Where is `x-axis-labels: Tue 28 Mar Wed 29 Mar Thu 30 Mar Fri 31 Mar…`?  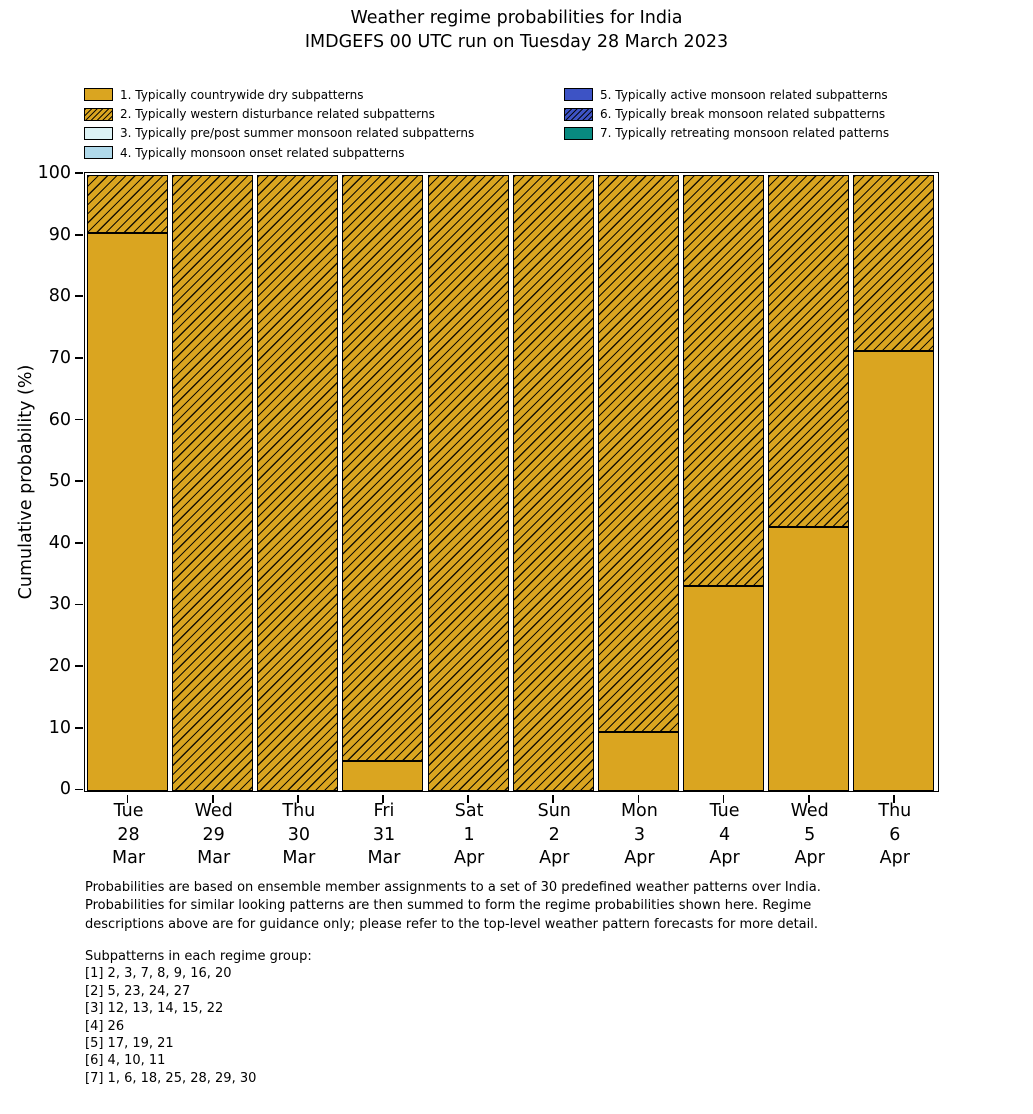
x-axis-labels: Tue 28 Mar Wed 29 Mar Thu 30 Mar Fri 31 Mar… is located at coordinates (512, 840).